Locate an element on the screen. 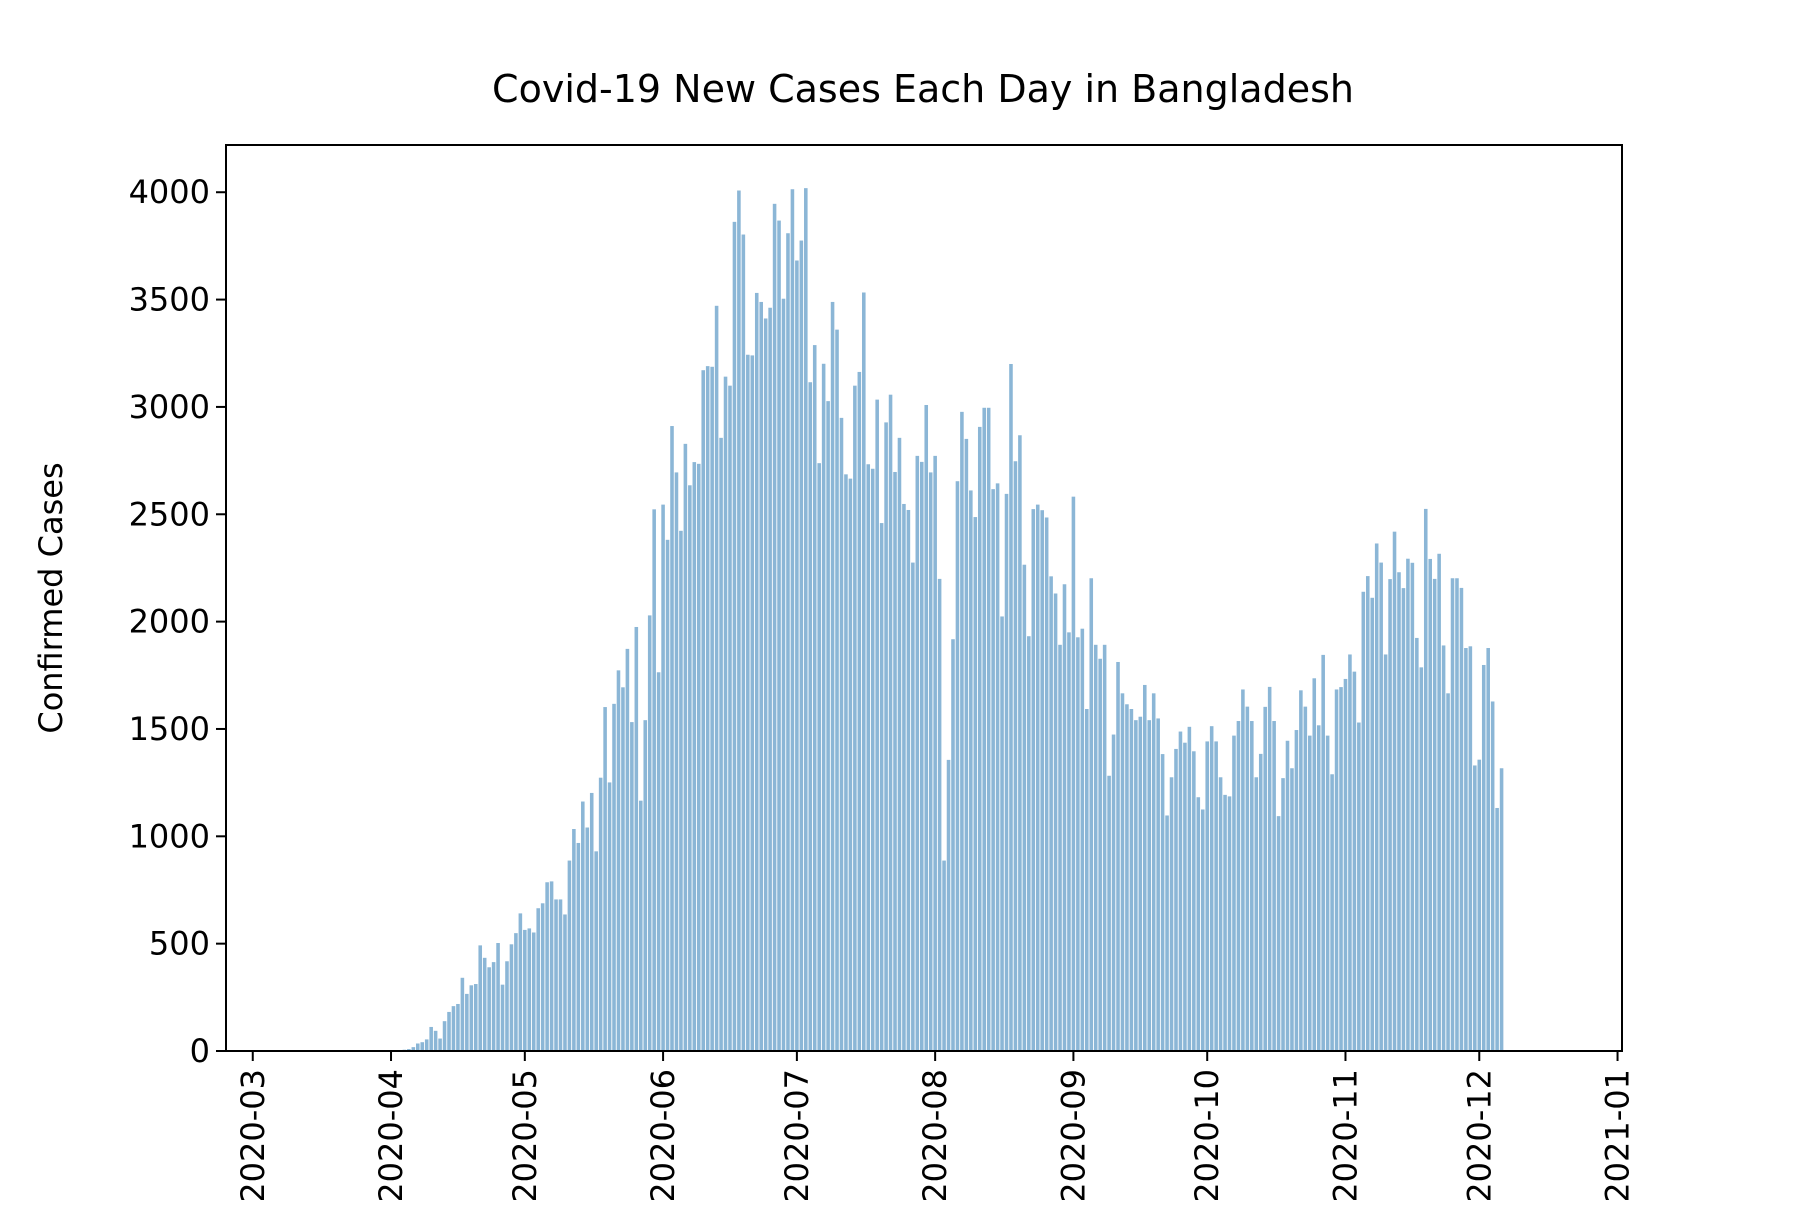 Image resolution: width=1800 pixels, height=1205 pixels. y-tick-label: 2000 is located at coordinates (169, 622).